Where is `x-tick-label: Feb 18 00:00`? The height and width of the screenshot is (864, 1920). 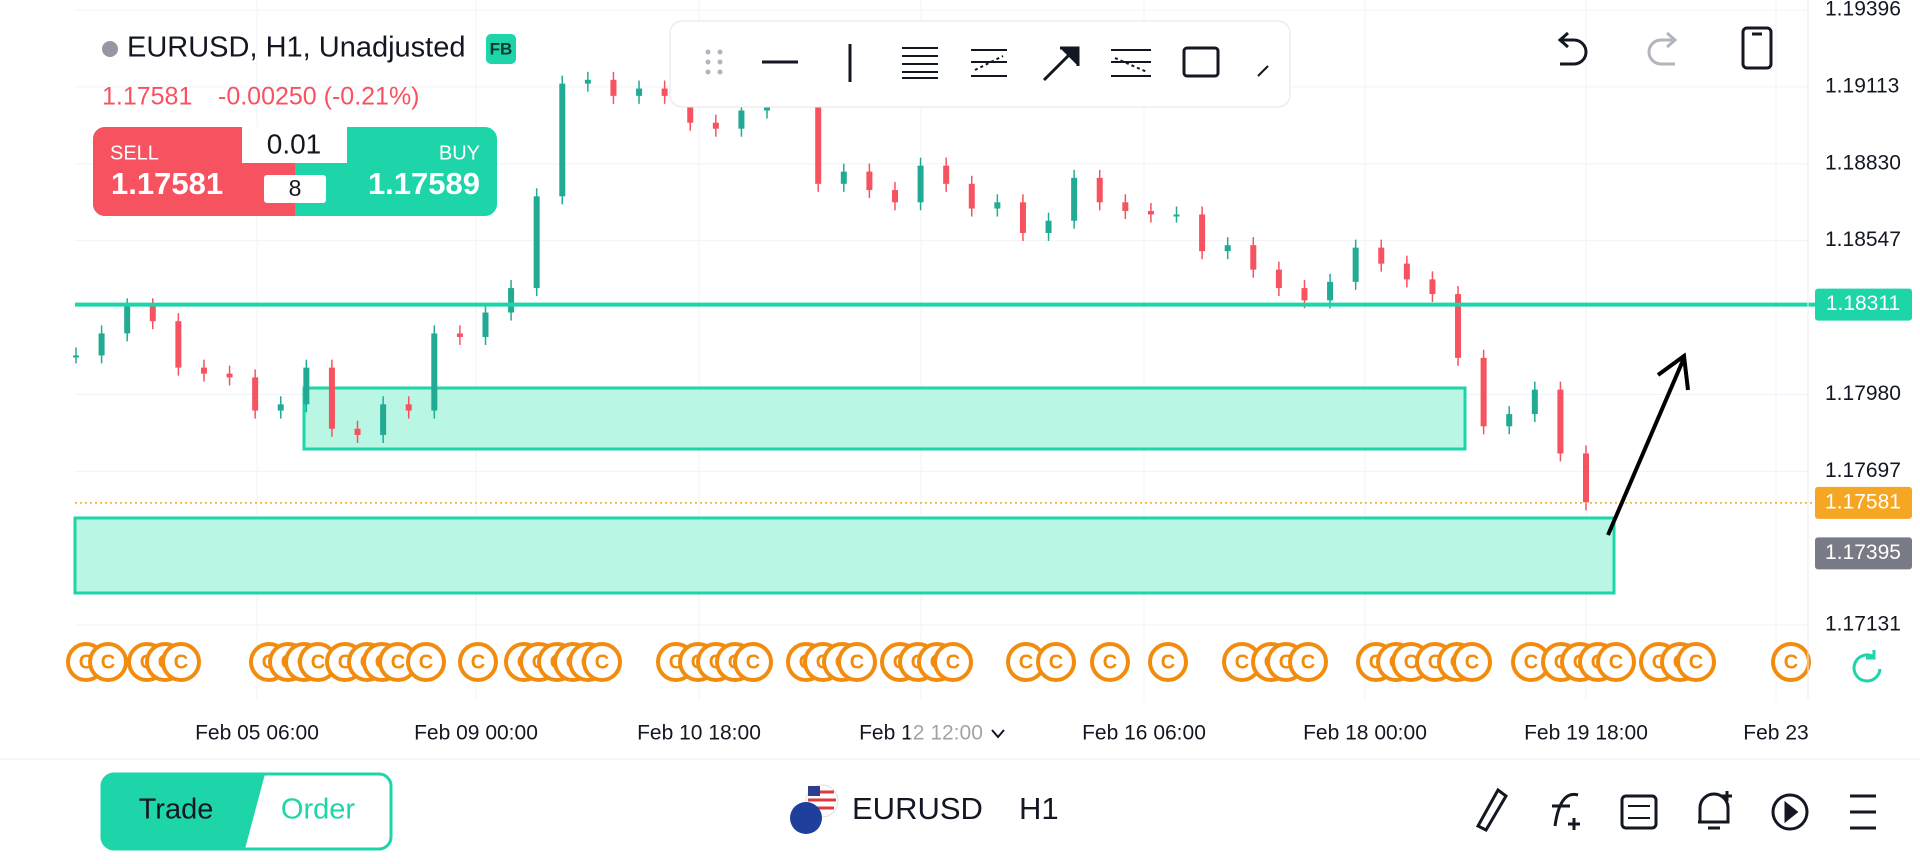
x-tick-label: Feb 18 00:00 is located at coordinates (1365, 733).